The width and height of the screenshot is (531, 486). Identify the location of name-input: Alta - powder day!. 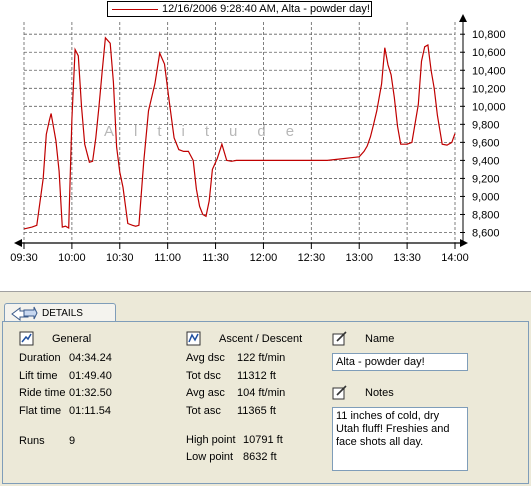
(400, 362).